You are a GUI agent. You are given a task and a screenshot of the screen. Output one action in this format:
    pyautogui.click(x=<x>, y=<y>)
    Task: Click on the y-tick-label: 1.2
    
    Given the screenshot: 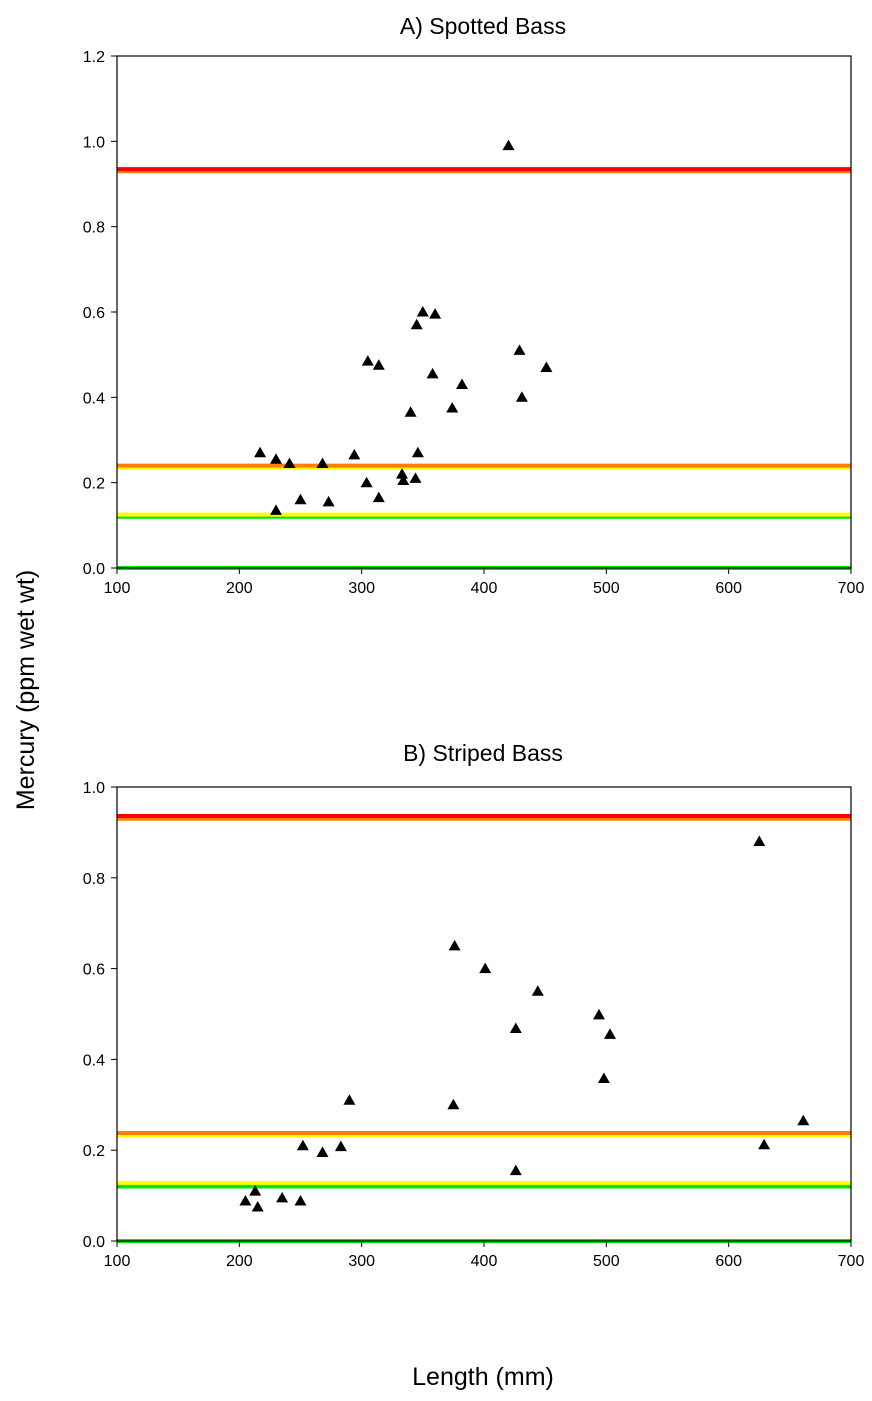 What is the action you would take?
    pyautogui.click(x=94, y=57)
    